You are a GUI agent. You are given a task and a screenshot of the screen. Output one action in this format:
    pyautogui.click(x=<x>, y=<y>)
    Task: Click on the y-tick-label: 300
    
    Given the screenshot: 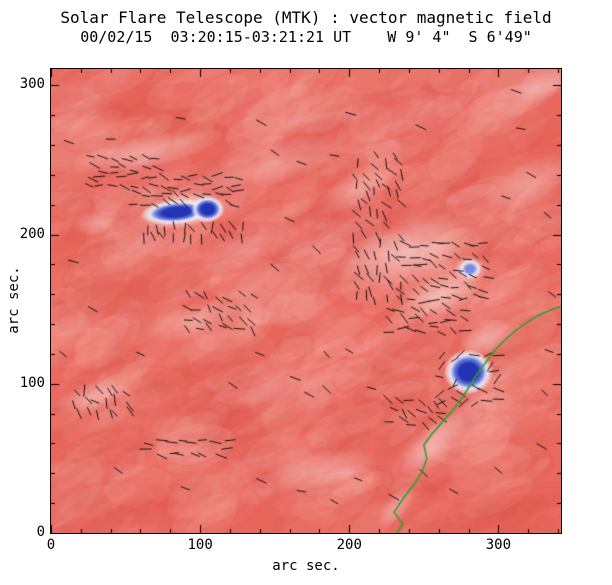 What is the action you would take?
    pyautogui.click(x=32, y=84)
    